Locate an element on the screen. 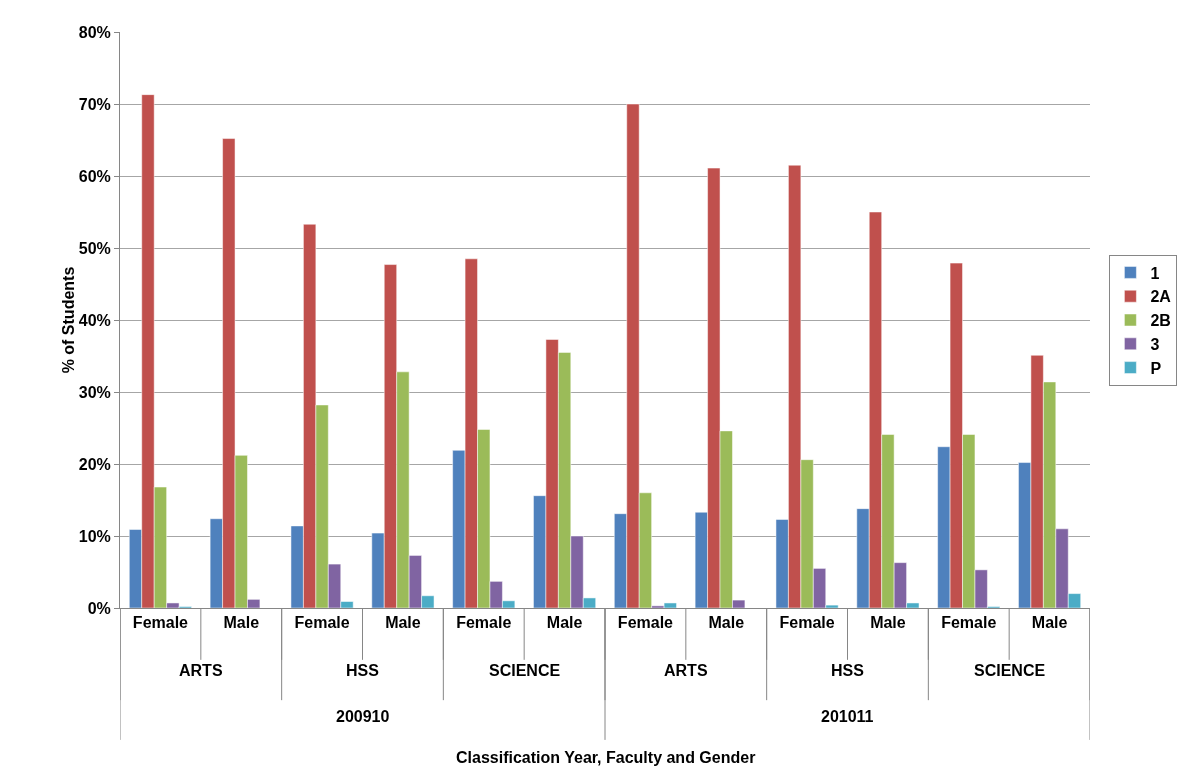 The image size is (1189, 783). text: Classification Year, Faculty and Gender is located at coordinates (606, 757).